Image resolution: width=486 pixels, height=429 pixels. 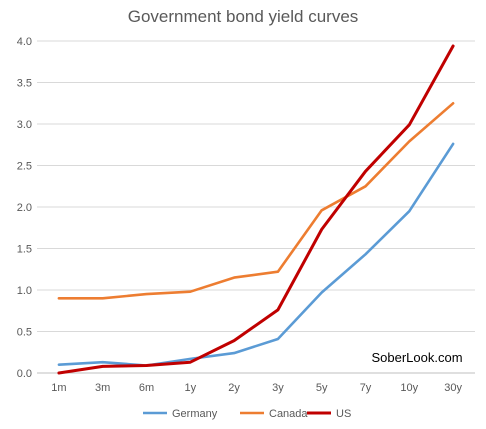 What do you see at coordinates (288, 414) in the screenshot?
I see `legend-label: Canada` at bounding box center [288, 414].